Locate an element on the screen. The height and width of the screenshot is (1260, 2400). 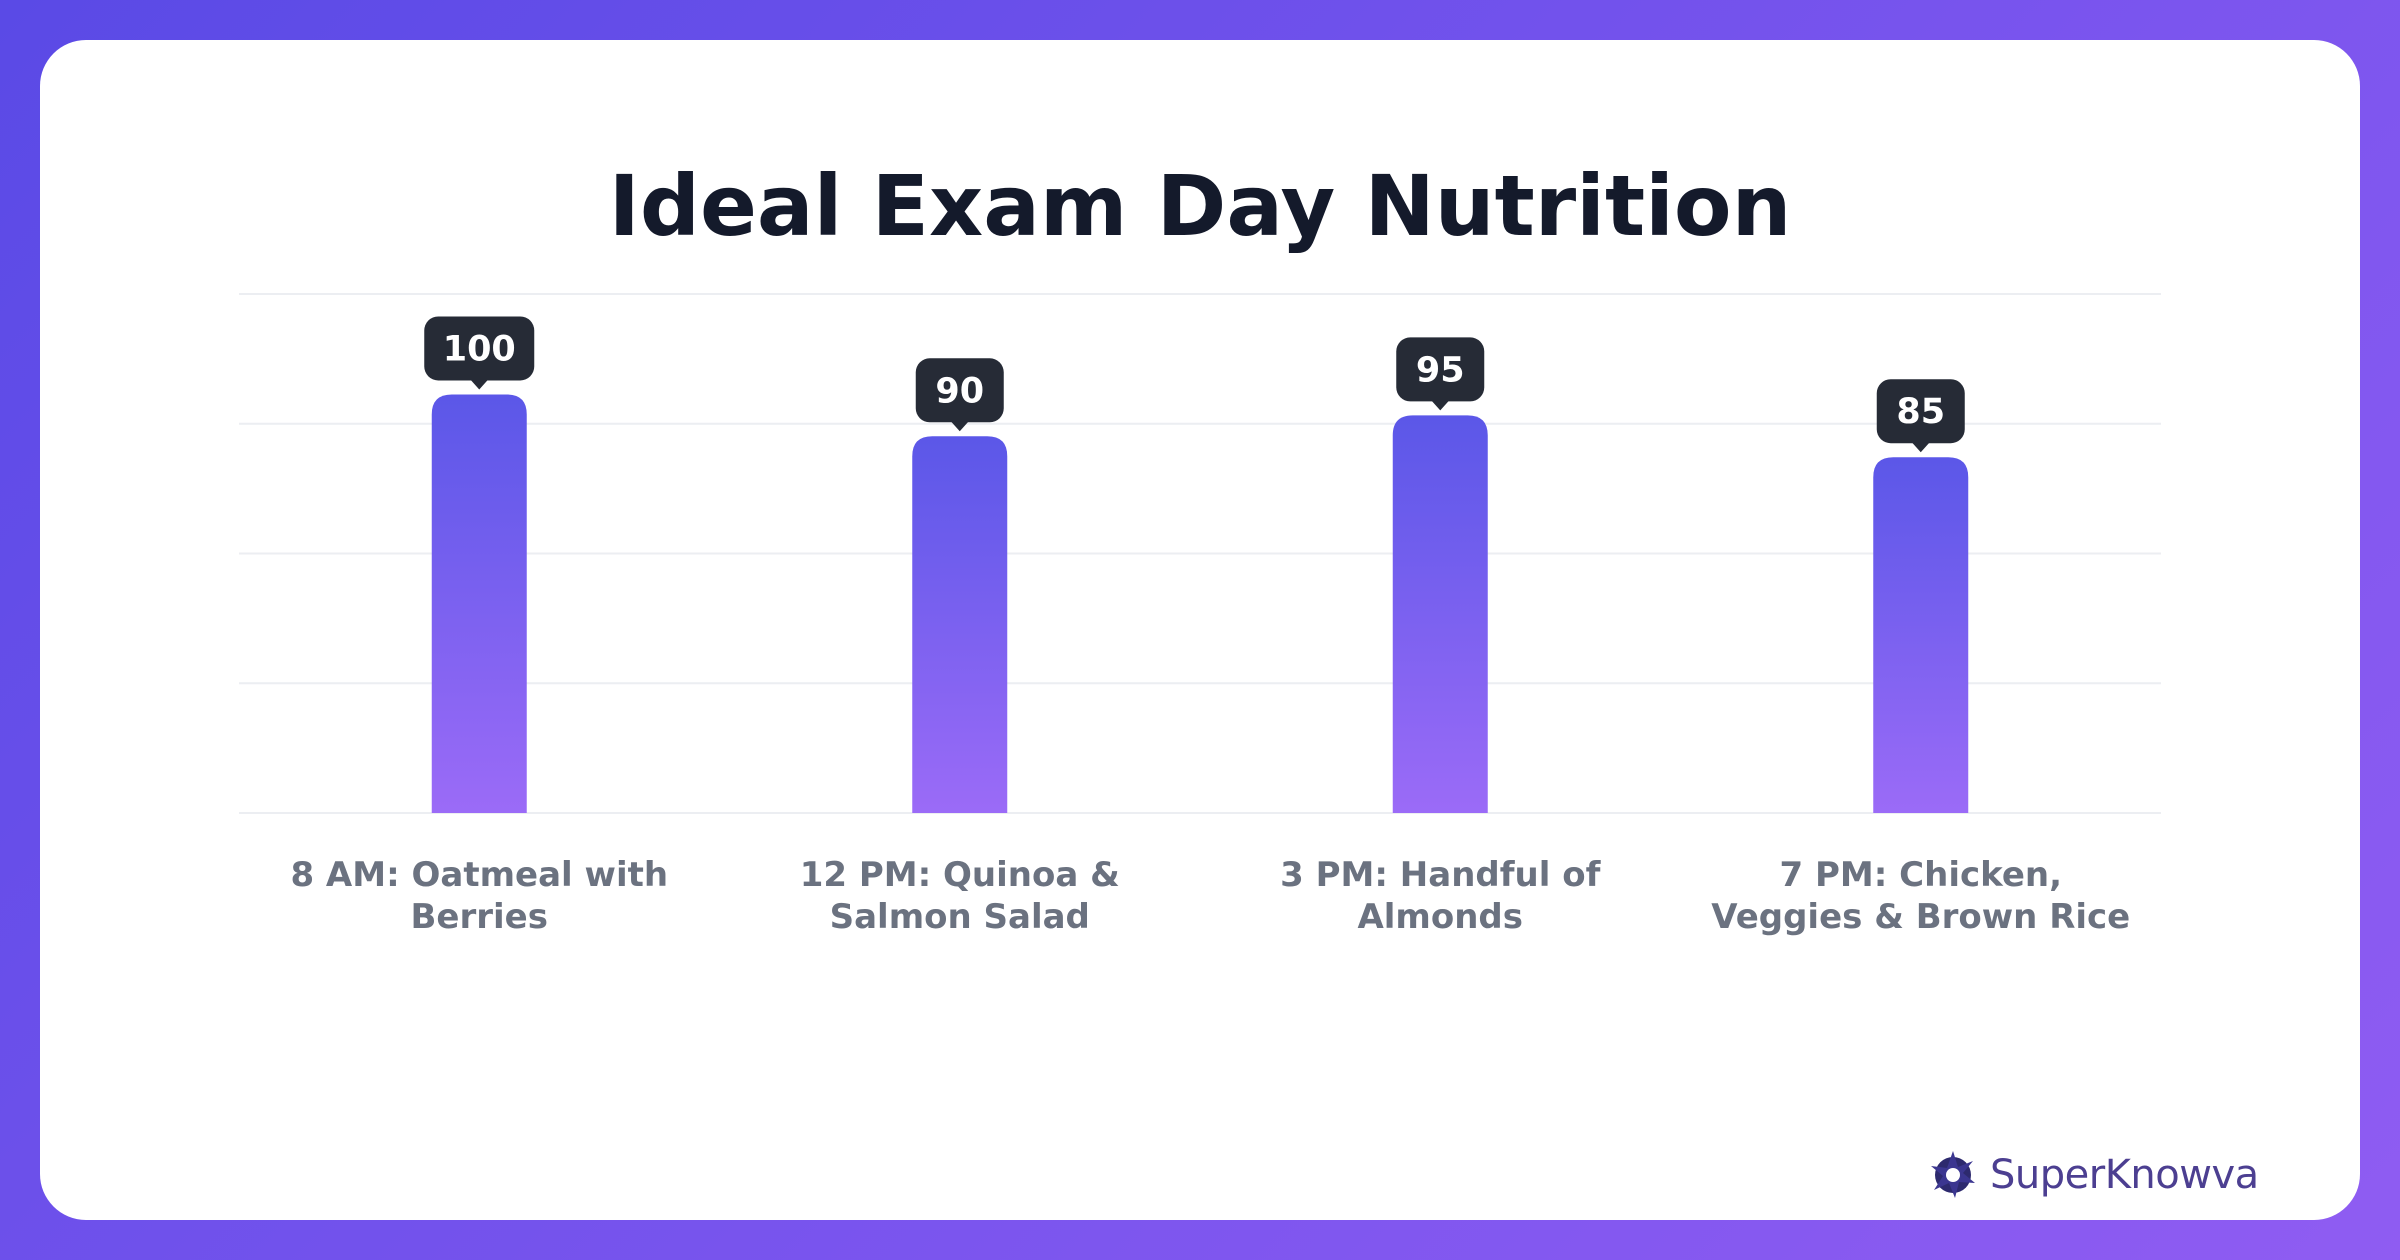
value-callout: 90 is located at coordinates (959, 395).